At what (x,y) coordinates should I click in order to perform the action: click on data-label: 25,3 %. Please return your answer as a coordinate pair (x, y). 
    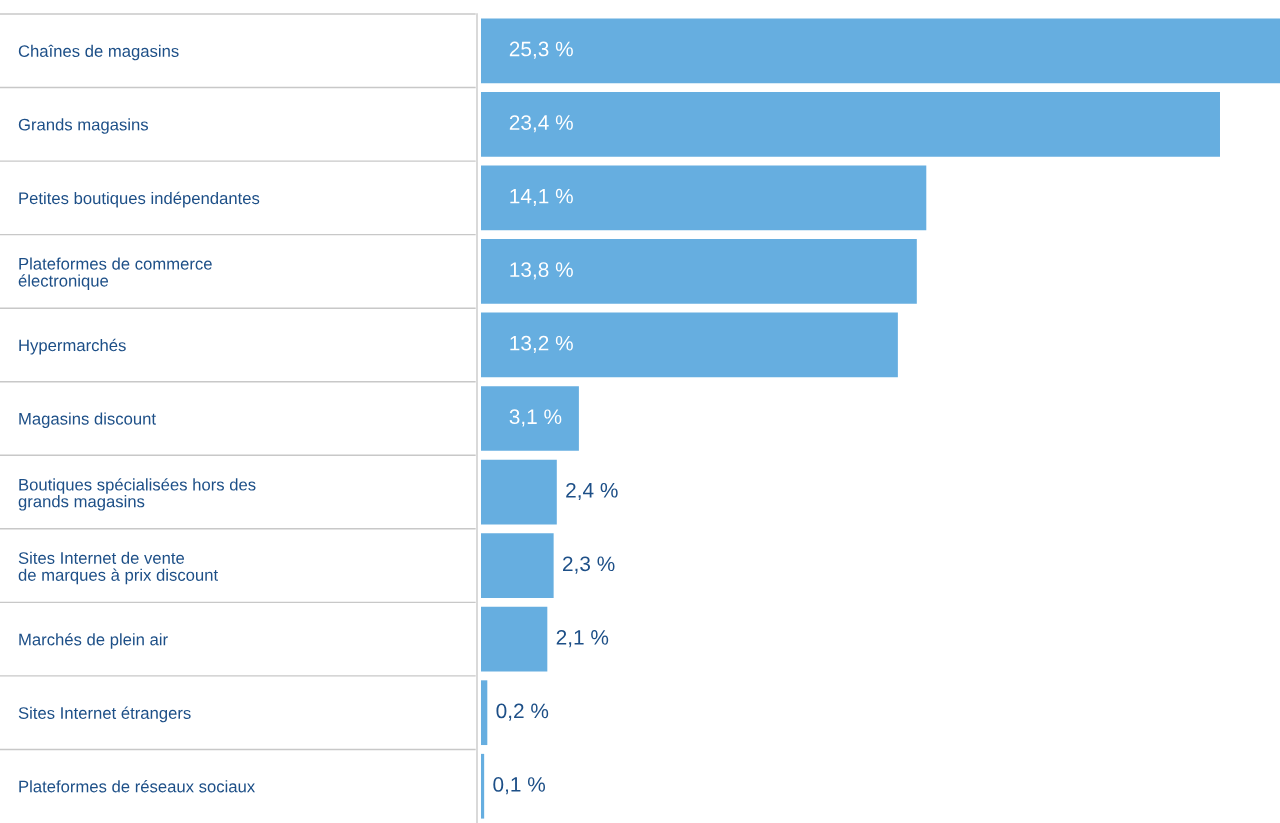
    Looking at the image, I should click on (541, 50).